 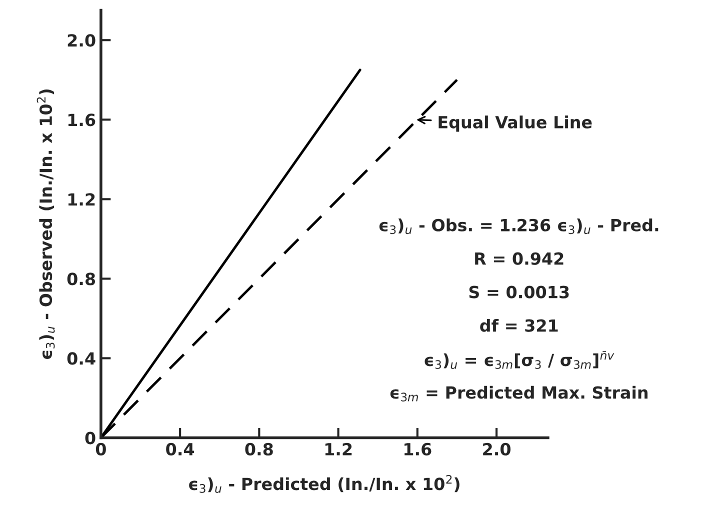 What do you see at coordinates (519, 394) in the screenshot?
I see `annotation: ϵ$_{3m}$ = Predicted Max. Strain` at bounding box center [519, 394].